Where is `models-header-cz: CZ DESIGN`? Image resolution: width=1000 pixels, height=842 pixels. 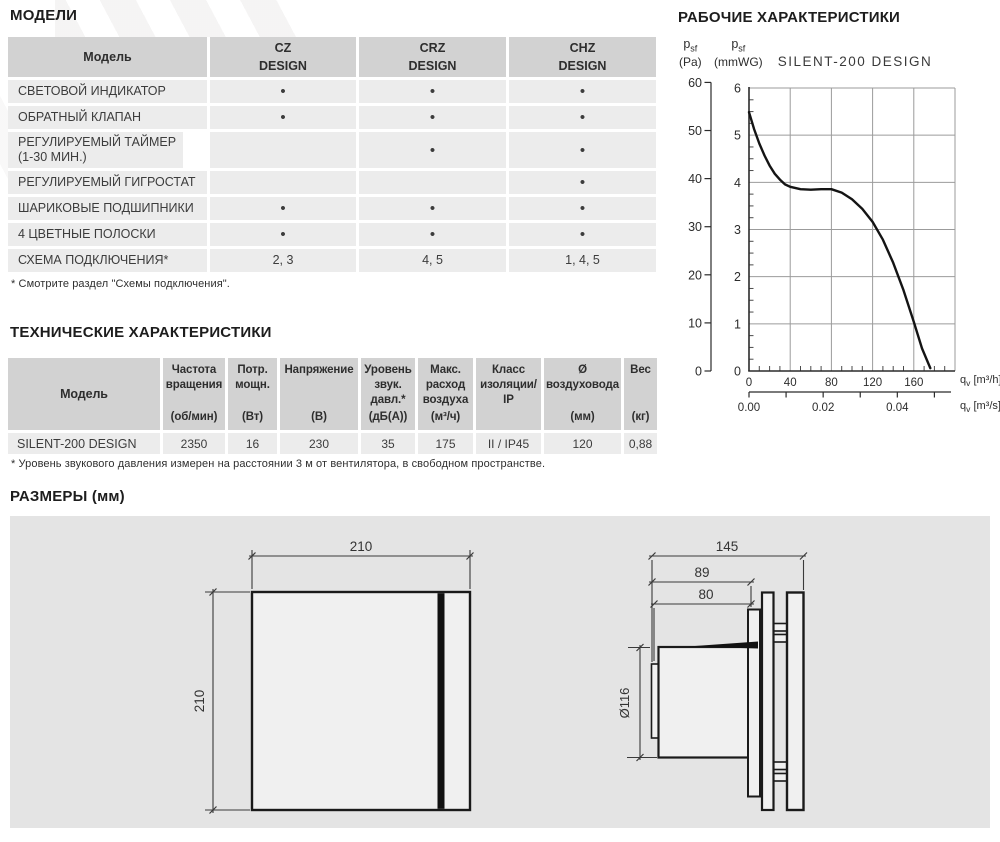
models-header-cz: CZ DESIGN is located at coordinates (283, 57).